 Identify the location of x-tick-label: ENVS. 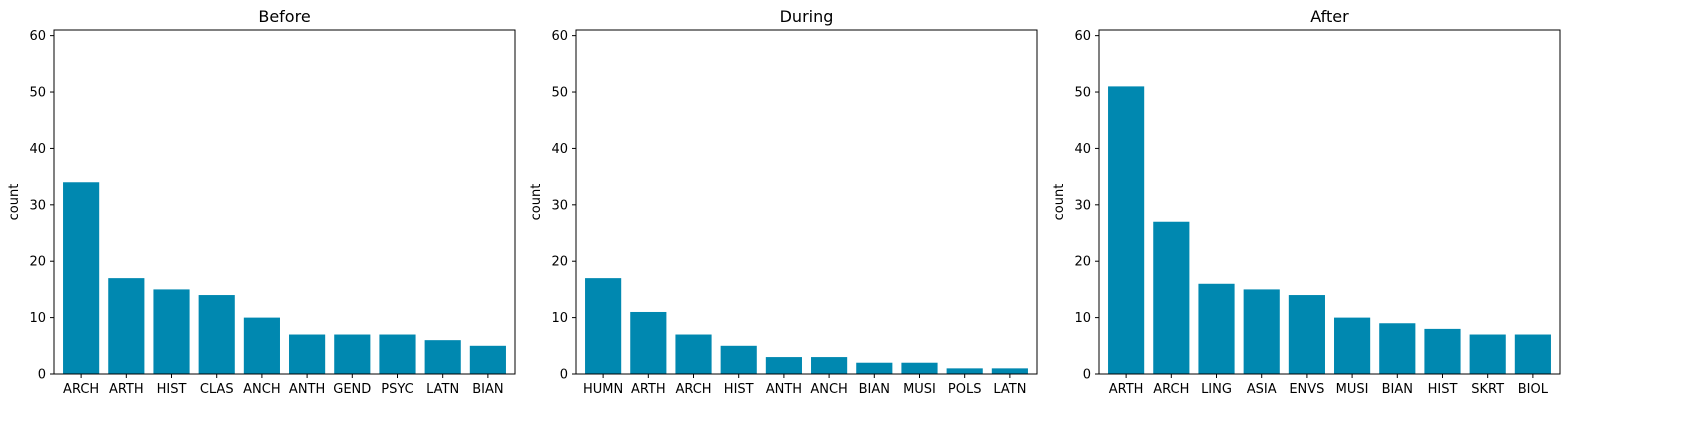
(1306, 389).